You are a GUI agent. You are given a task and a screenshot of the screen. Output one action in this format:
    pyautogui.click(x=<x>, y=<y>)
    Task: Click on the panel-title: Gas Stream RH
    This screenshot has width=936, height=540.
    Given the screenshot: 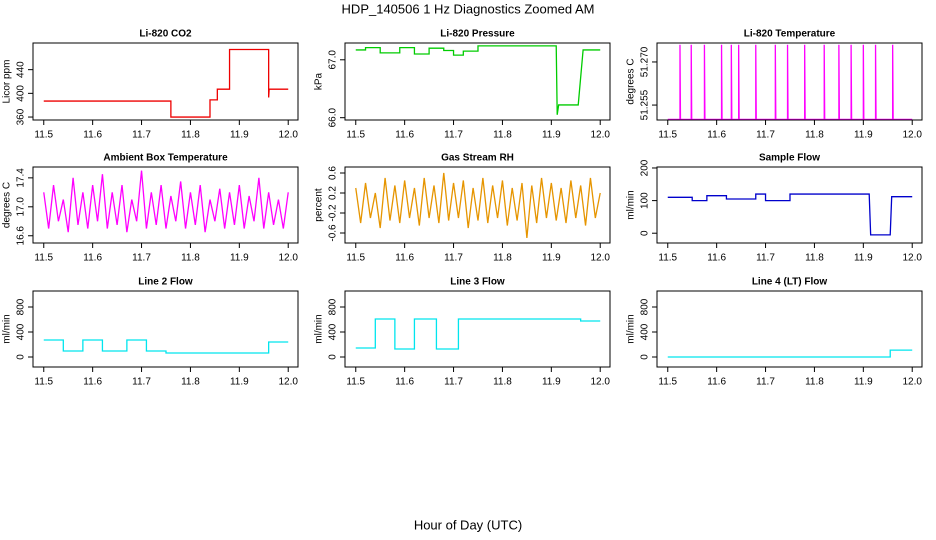 What is the action you would take?
    pyautogui.click(x=477, y=158)
    